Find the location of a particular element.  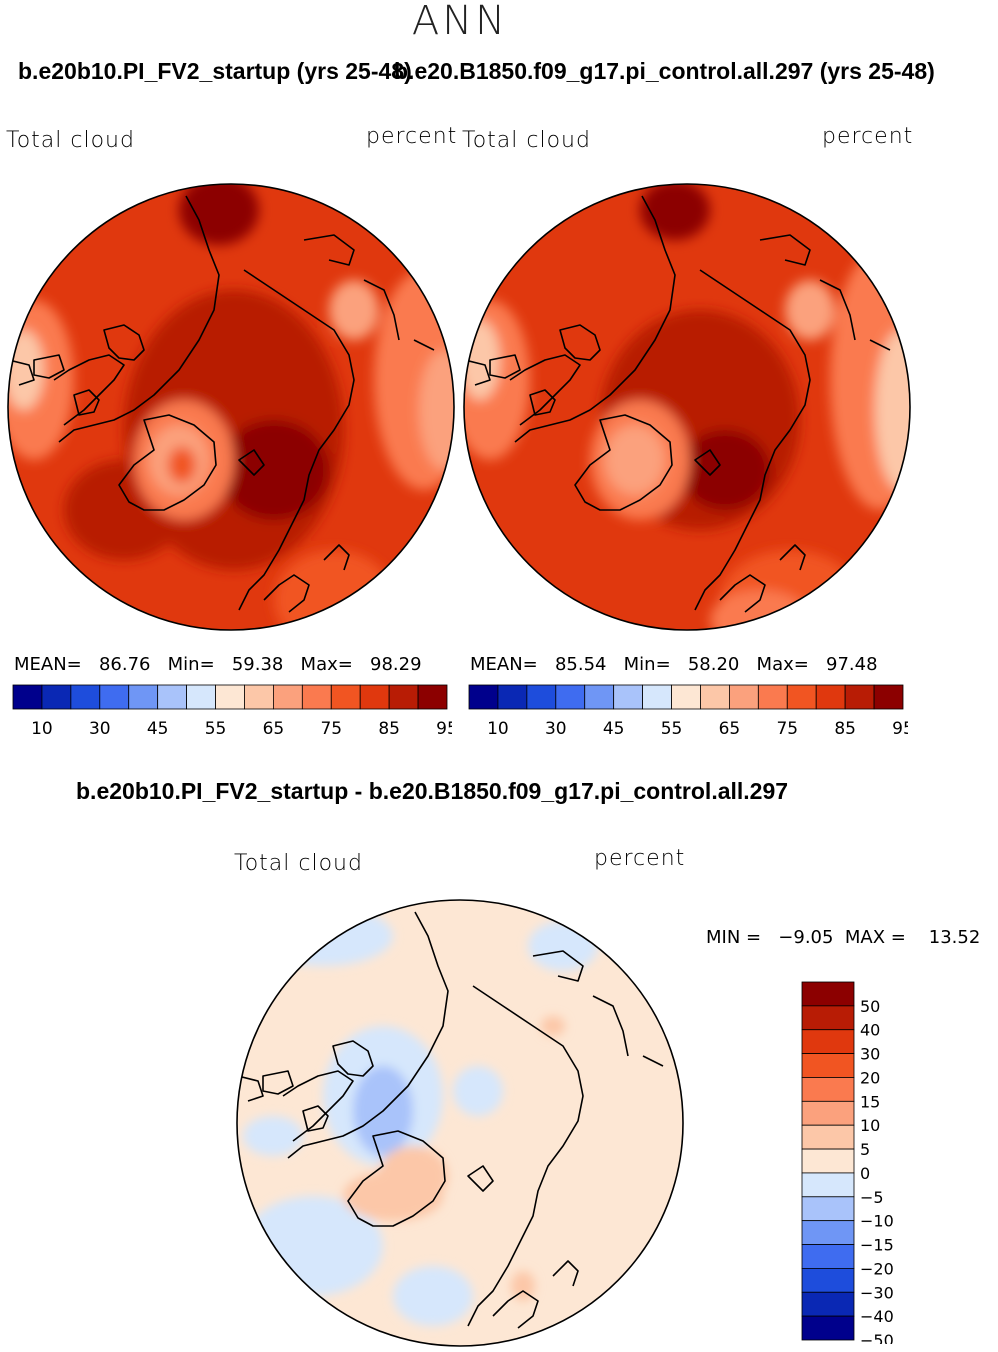

map-border-left is located at coordinates (231, 407).